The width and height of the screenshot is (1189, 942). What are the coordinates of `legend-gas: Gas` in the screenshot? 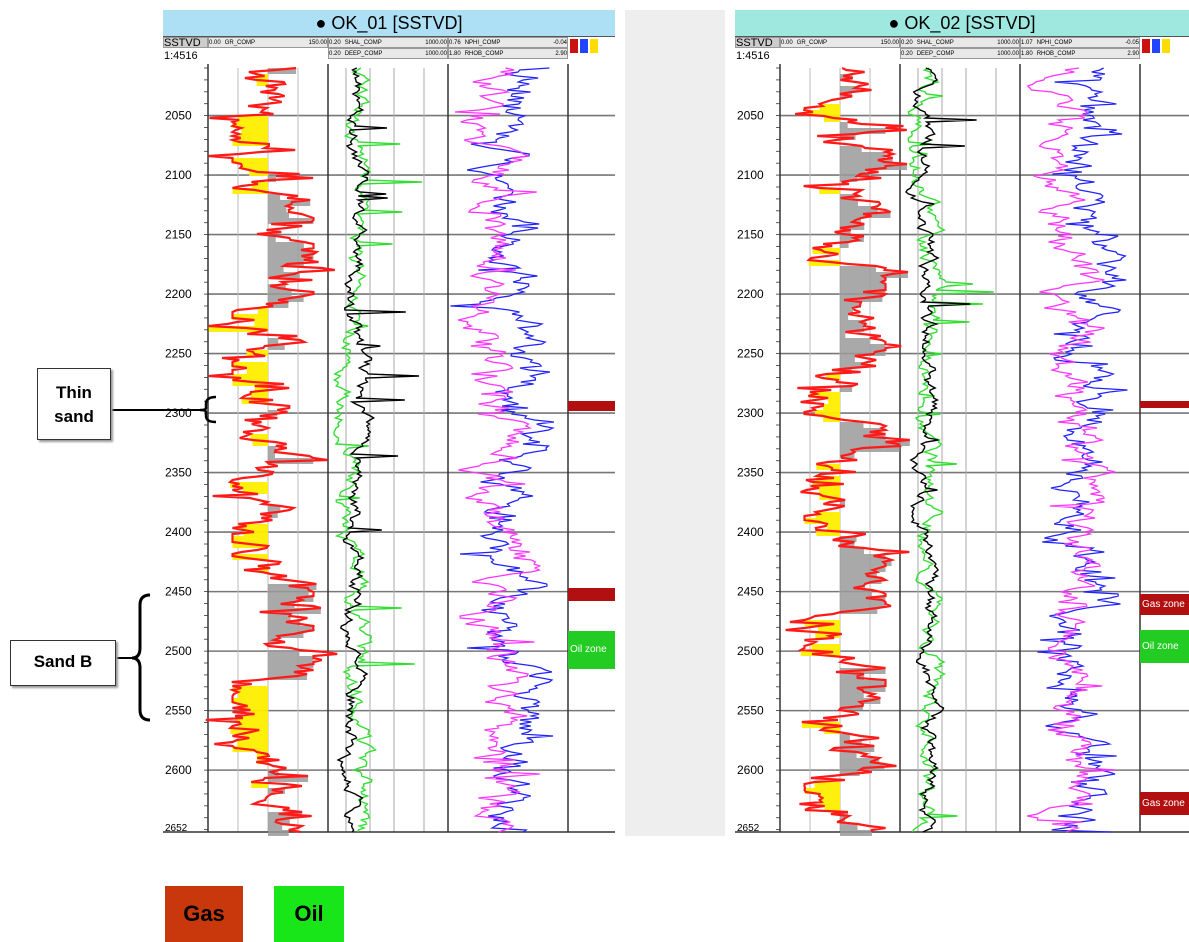 It's located at (204, 914).